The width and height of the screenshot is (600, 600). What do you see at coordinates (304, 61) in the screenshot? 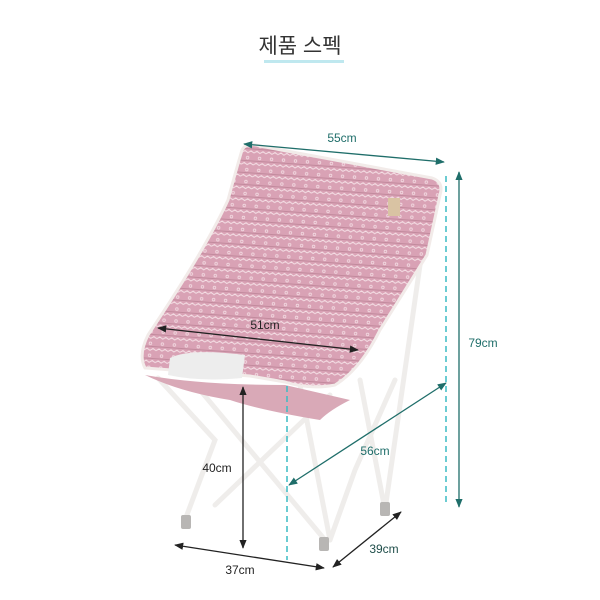
I see `title-underline` at bounding box center [304, 61].